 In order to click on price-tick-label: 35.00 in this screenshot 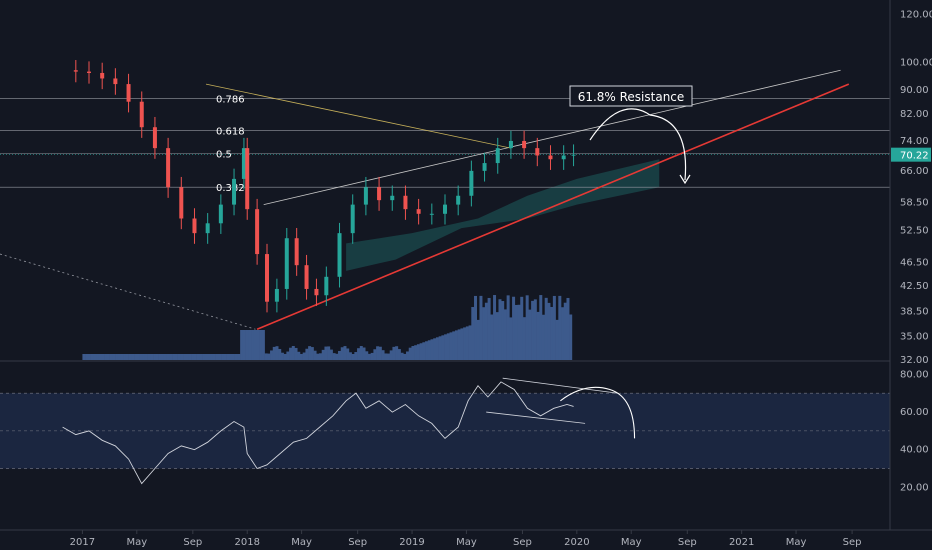, I will do `click(914, 337)`.